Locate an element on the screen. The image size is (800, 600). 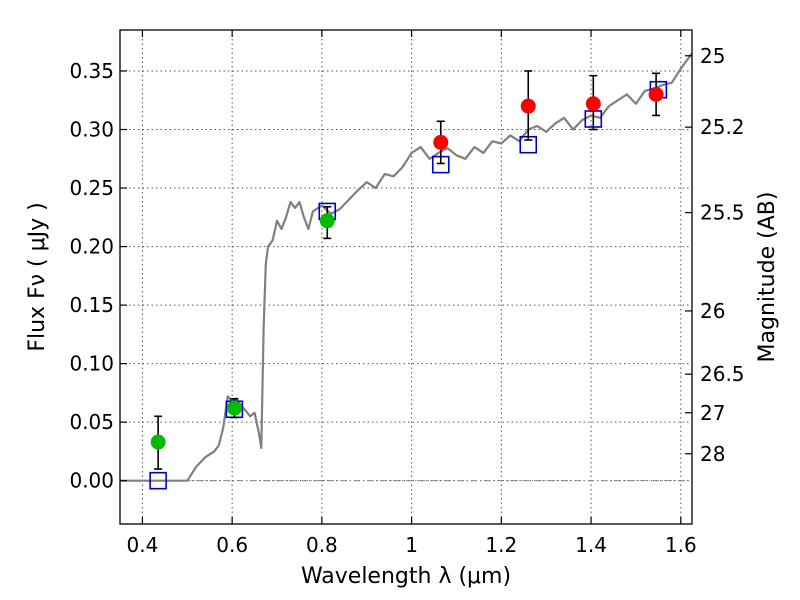
y-axis-label: Flux Fν ( μJy ) is located at coordinates (37, 276).